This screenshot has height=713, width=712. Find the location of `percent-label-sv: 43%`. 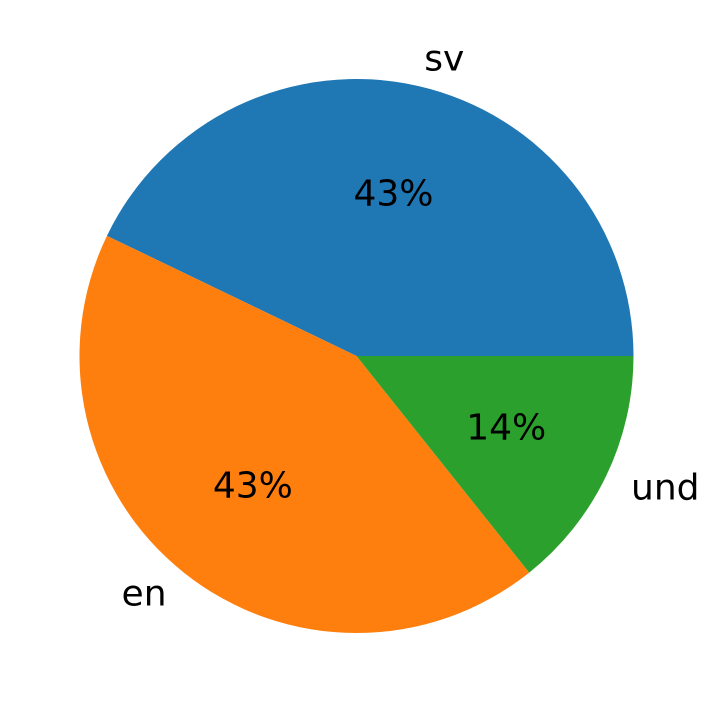

percent-label-sv: 43% is located at coordinates (393, 193).